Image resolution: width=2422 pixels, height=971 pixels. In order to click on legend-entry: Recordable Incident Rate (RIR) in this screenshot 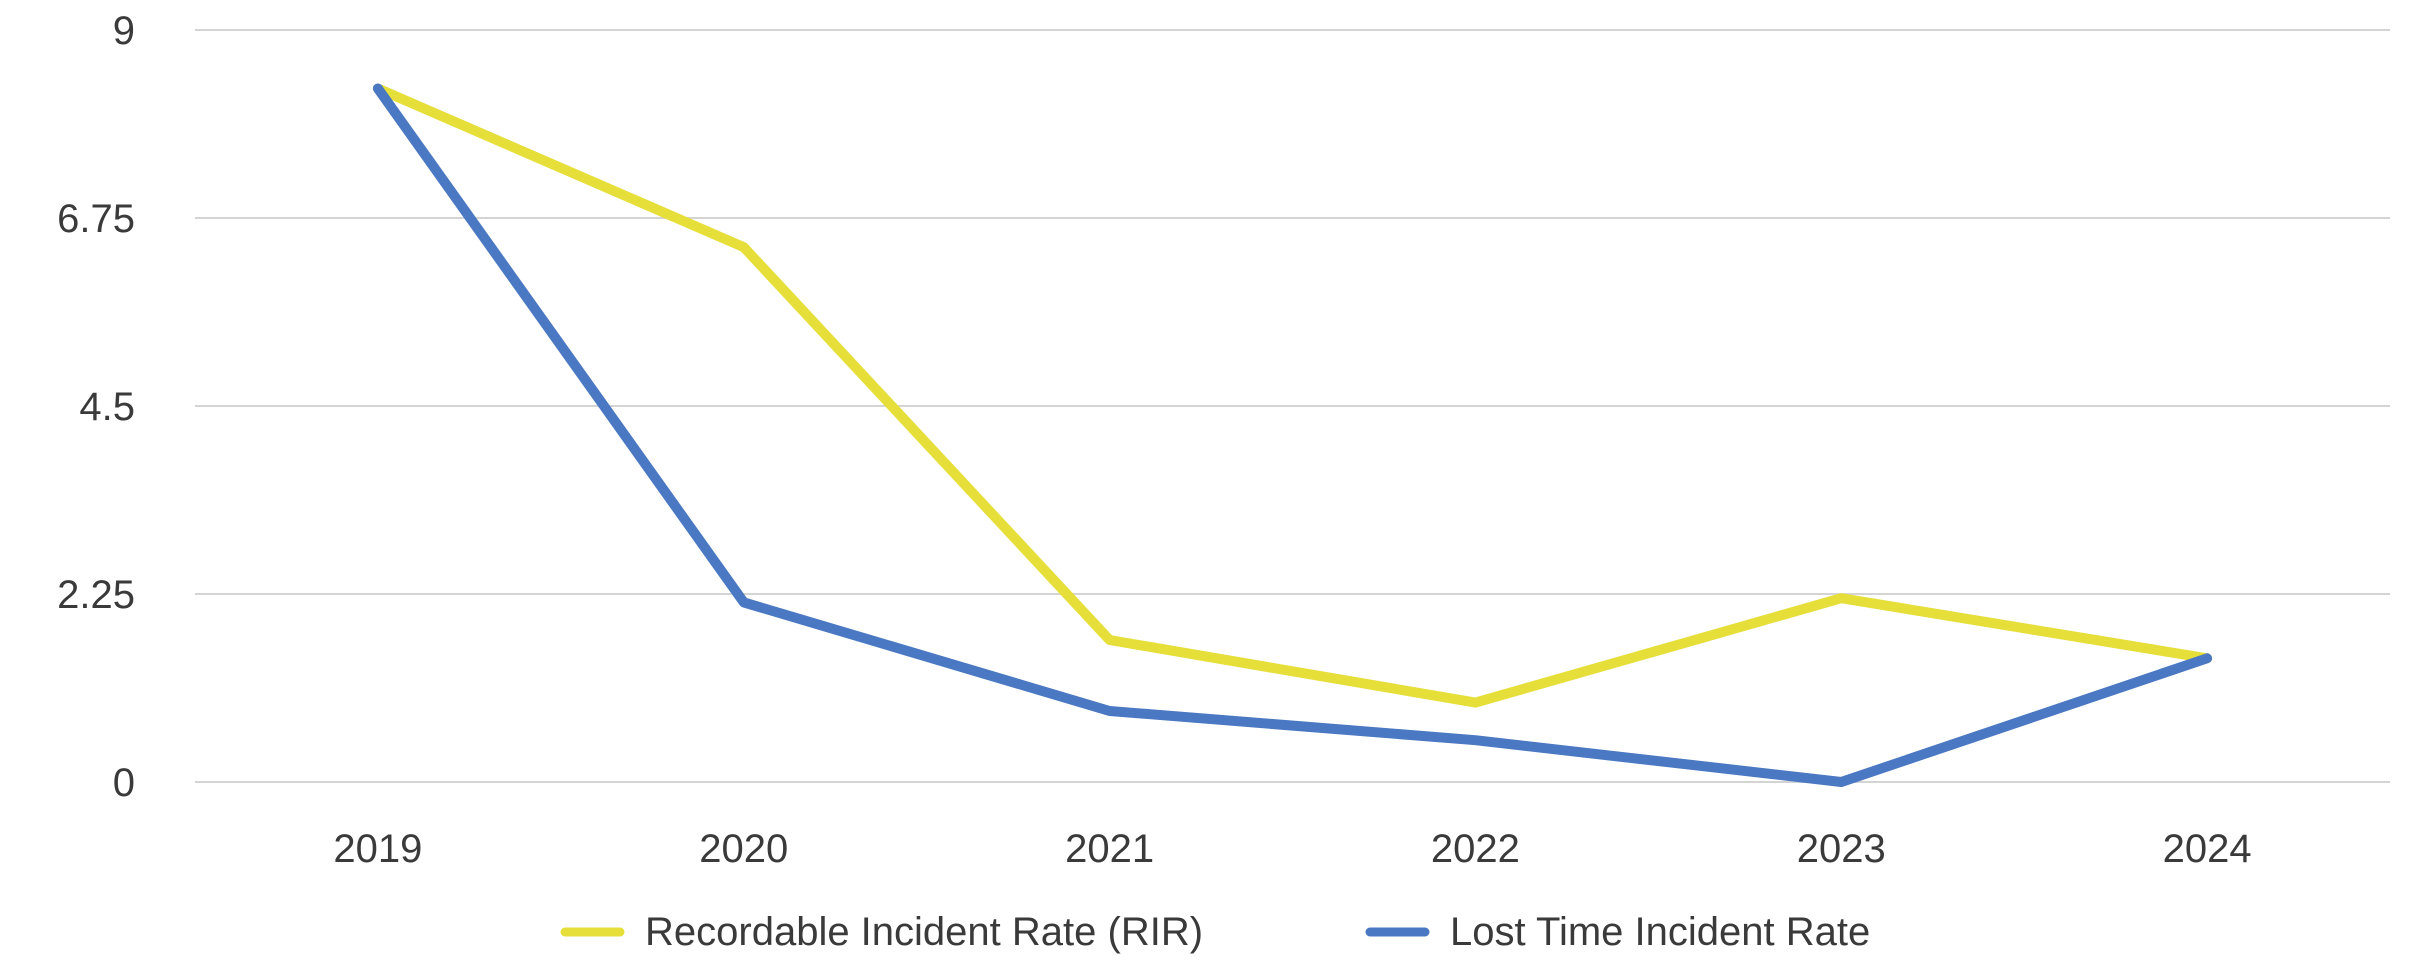, I will do `click(924, 932)`.